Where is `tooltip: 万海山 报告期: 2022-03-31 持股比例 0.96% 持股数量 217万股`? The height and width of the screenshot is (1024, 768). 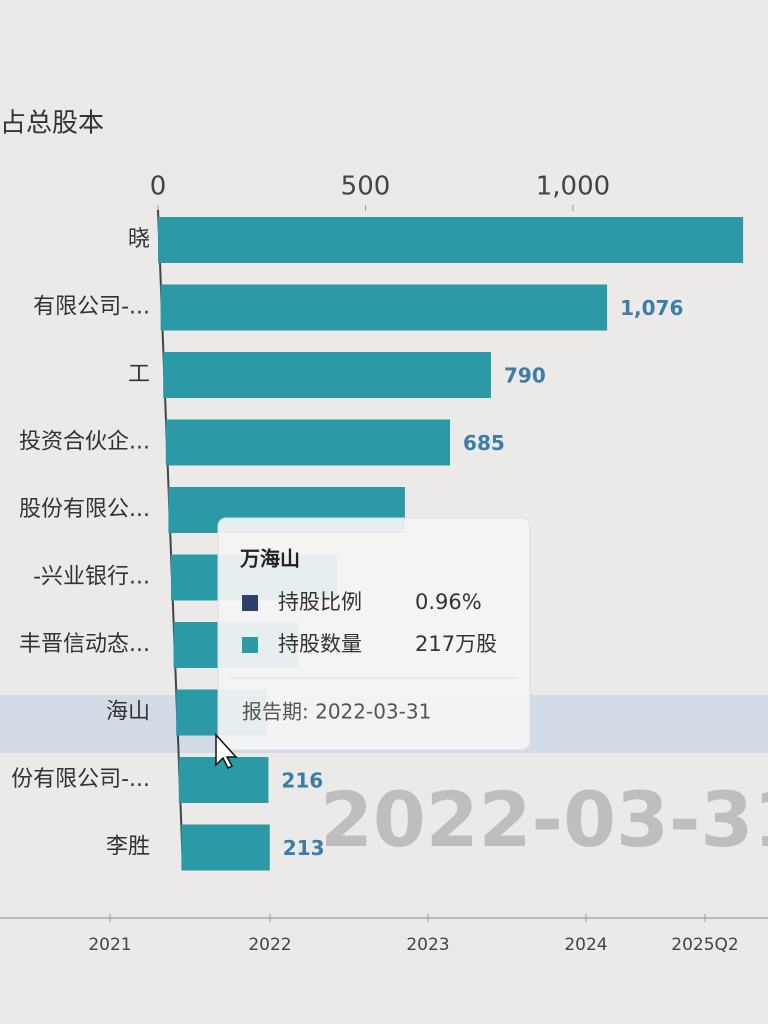 tooltip: 万海山 报告期: 2022-03-31 持股比例 0.96% 持股数量 217万股 is located at coordinates (374, 634).